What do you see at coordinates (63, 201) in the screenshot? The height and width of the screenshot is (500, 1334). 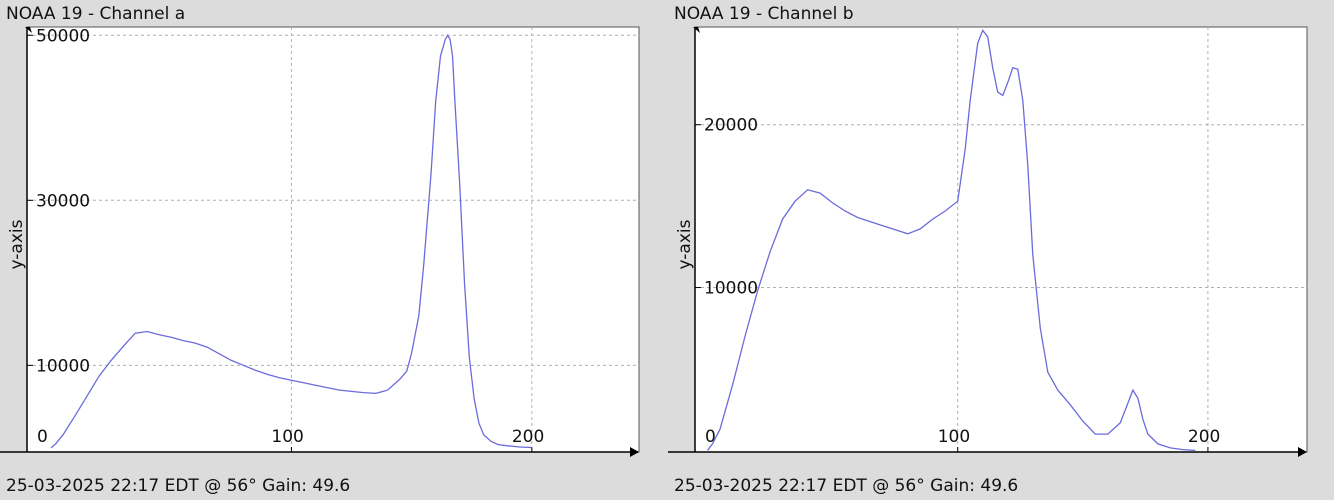 I see `y-tick-label: 30000` at bounding box center [63, 201].